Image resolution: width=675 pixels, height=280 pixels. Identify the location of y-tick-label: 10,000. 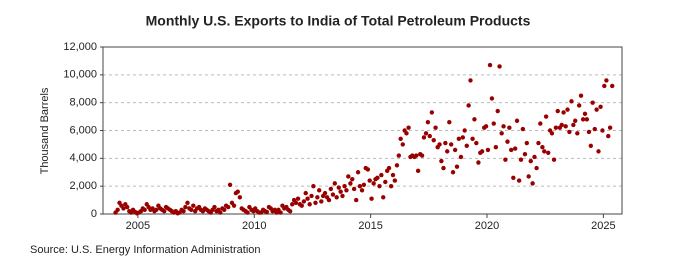
(80, 75).